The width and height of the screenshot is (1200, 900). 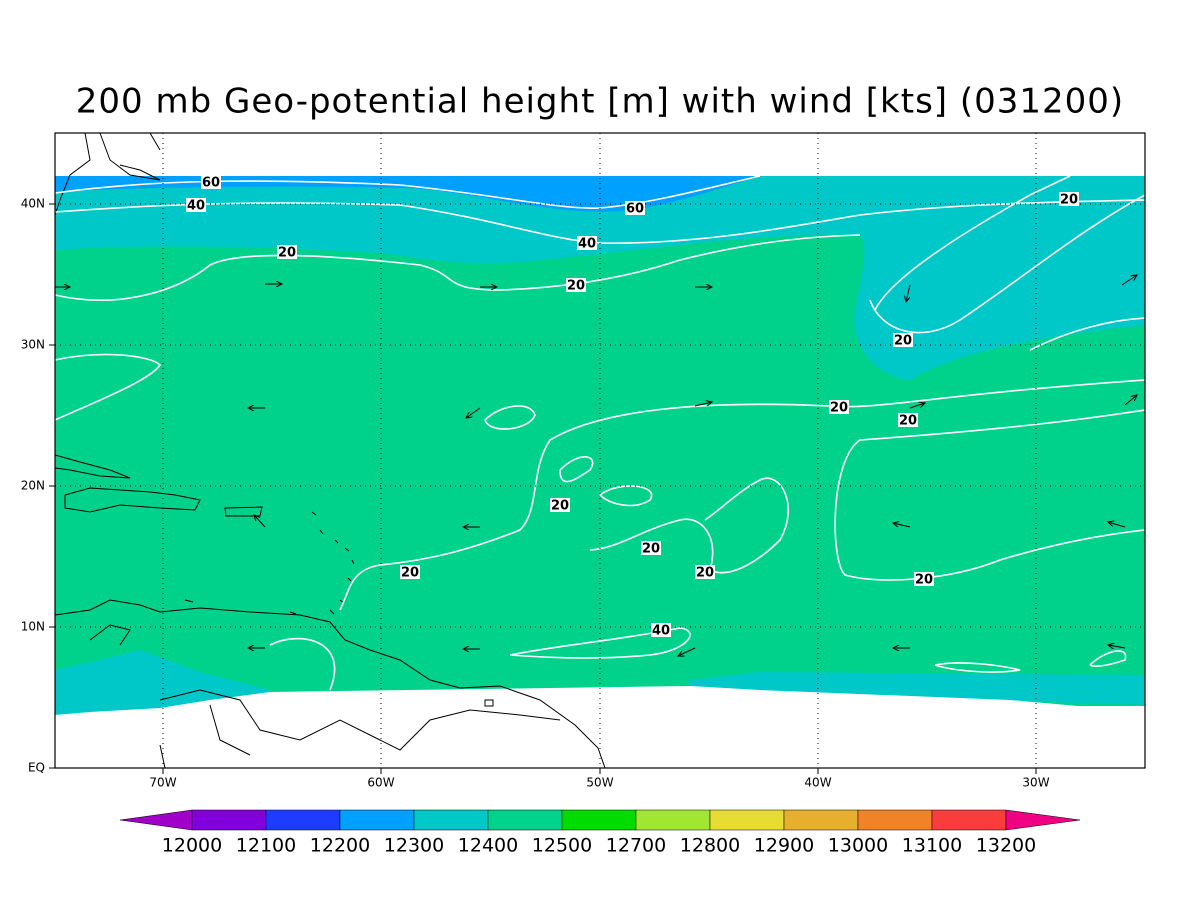 What do you see at coordinates (33, 345) in the screenshot?
I see `lat-label: 30N` at bounding box center [33, 345].